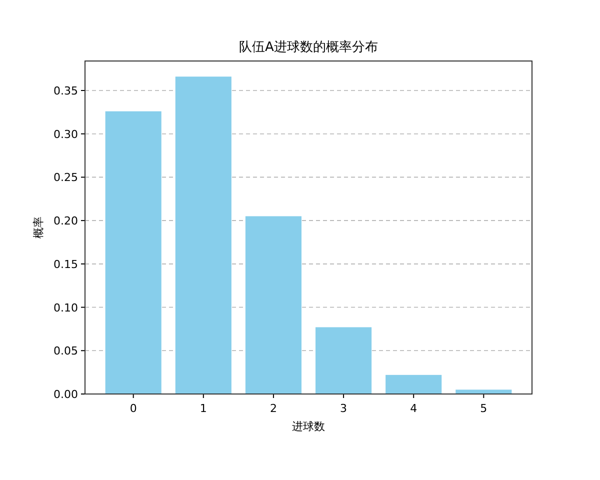 This screenshot has width=600, height=480. Describe the element at coordinates (66, 134) in the screenshot. I see `y-tick-label: 0.30` at that location.